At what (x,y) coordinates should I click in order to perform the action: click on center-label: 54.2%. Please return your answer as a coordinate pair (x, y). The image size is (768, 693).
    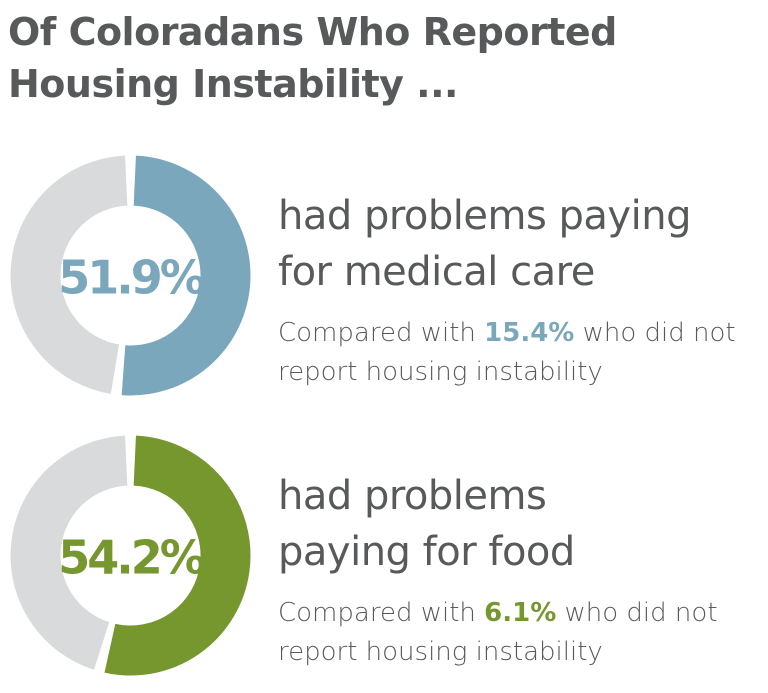
    Looking at the image, I should click on (131, 558).